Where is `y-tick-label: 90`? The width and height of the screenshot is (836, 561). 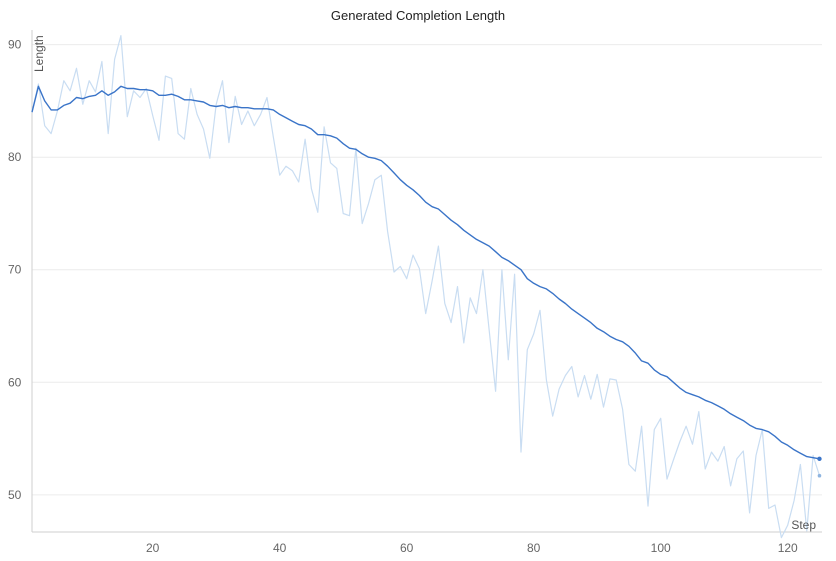 y-tick-label: 90 is located at coordinates (15, 45).